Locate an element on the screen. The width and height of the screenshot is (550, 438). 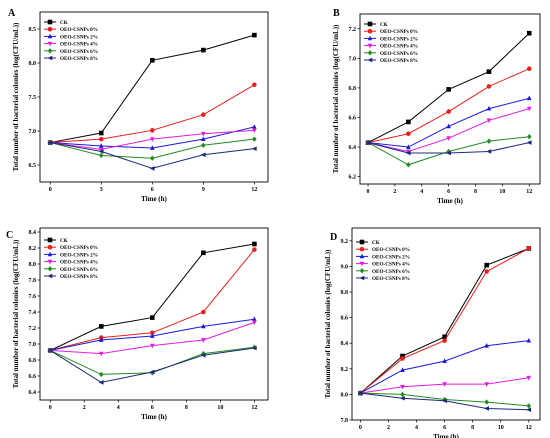
y-tick-label: 6.4 is located at coordinates (353, 148).